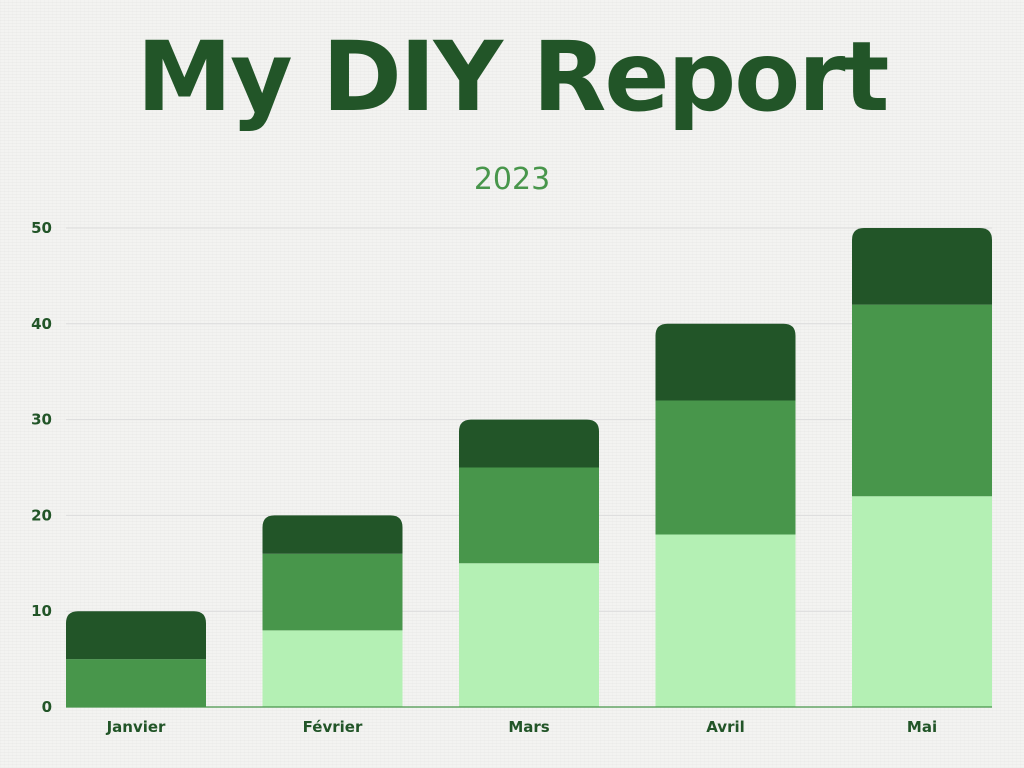 The image size is (1024, 768). I want to click on chart-title: My DIY Report, so click(513, 77).